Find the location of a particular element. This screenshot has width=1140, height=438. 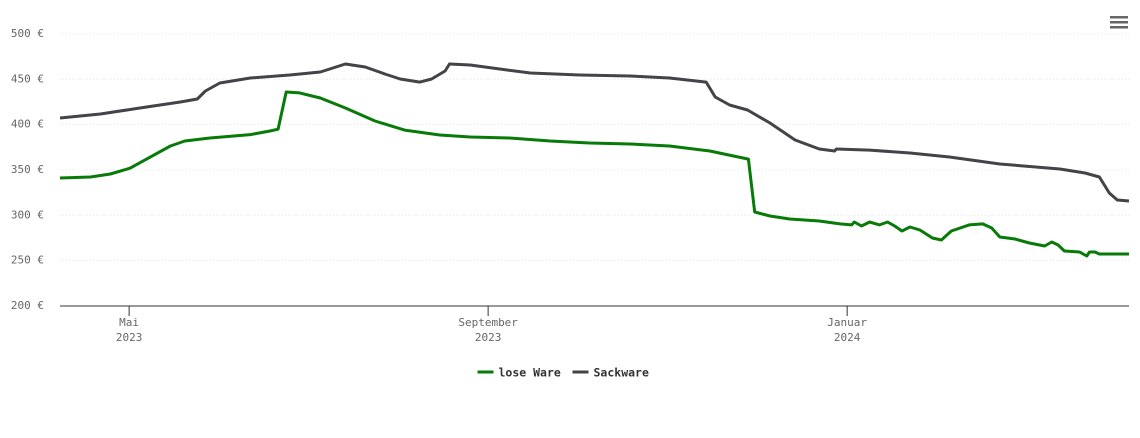

legend-item: Sackware is located at coordinates (610, 373).